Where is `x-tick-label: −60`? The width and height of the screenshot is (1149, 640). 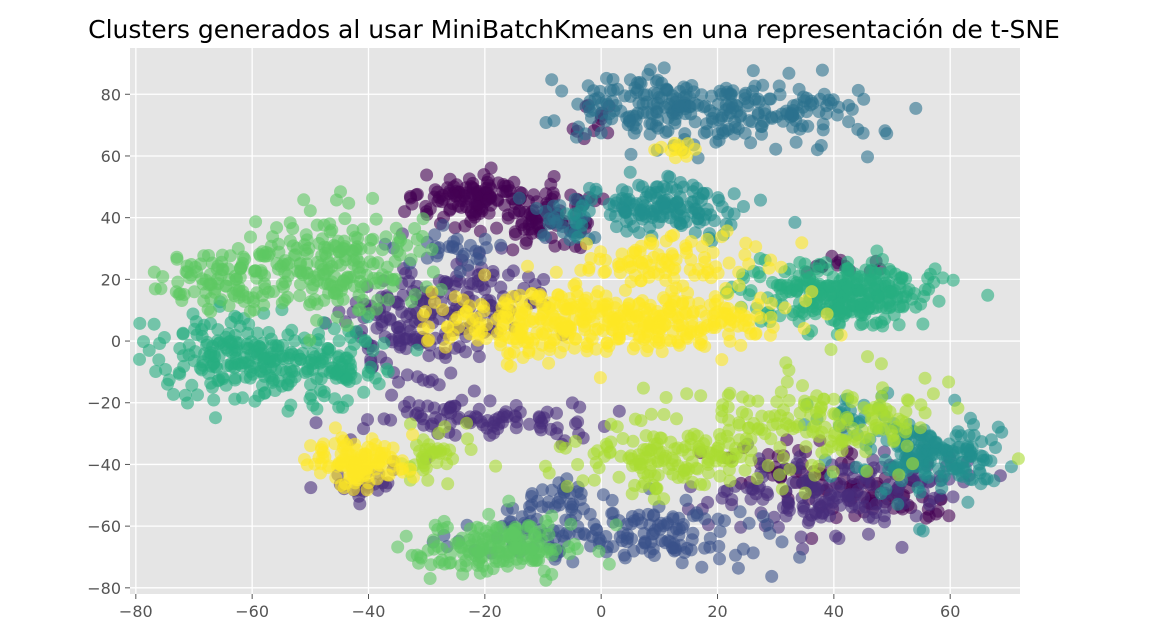 x-tick-label: −60 is located at coordinates (252, 611).